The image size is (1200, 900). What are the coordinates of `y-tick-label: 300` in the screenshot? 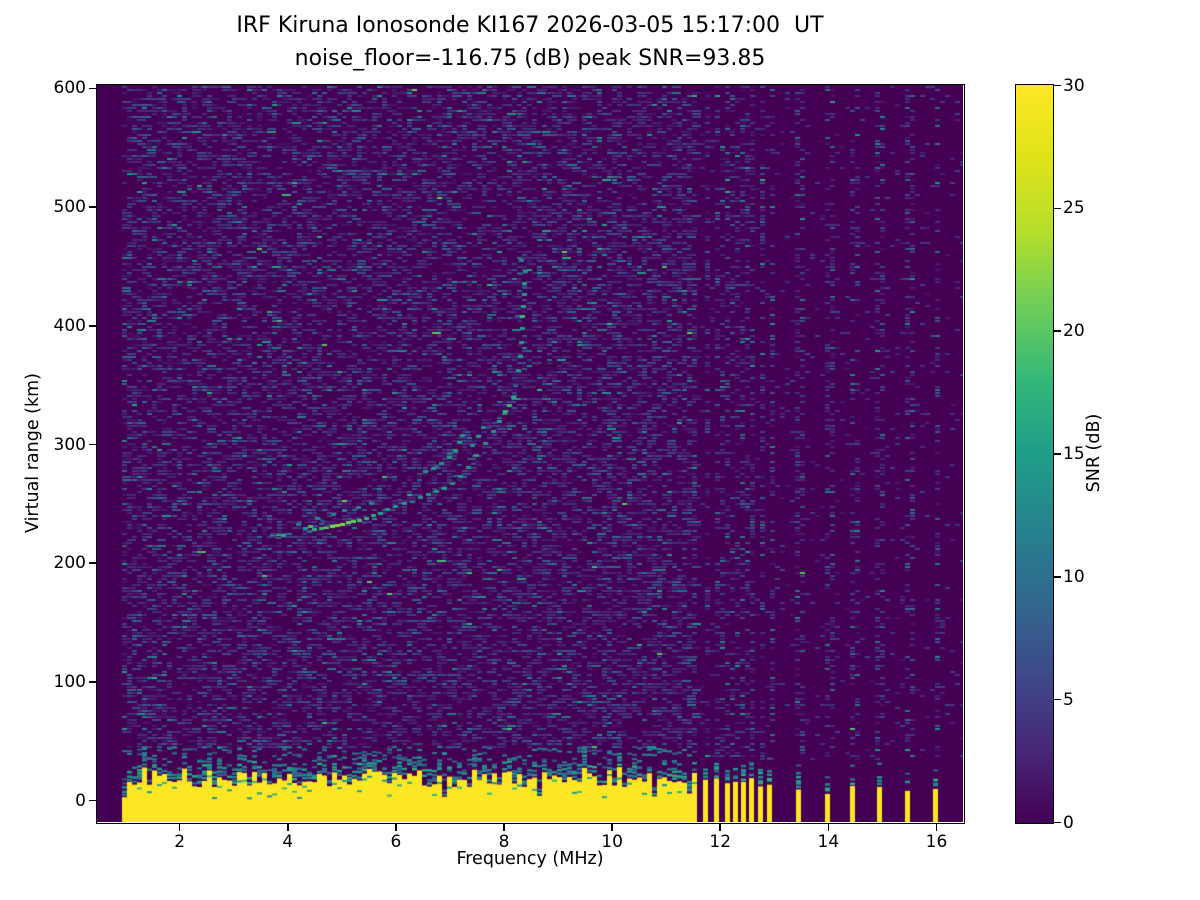 It's located at (69, 444).